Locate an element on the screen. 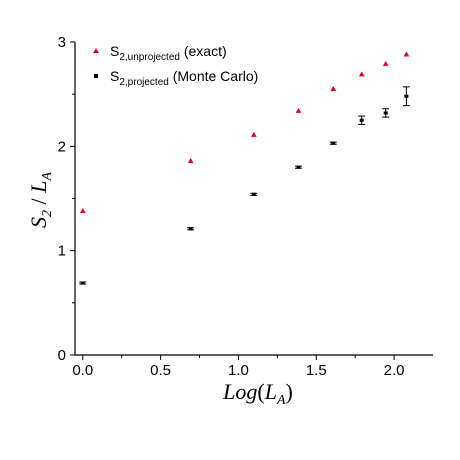 This screenshot has height=460, width=460. legend-item-projected: S2,projected (Monte Carlo) is located at coordinates (176, 78).